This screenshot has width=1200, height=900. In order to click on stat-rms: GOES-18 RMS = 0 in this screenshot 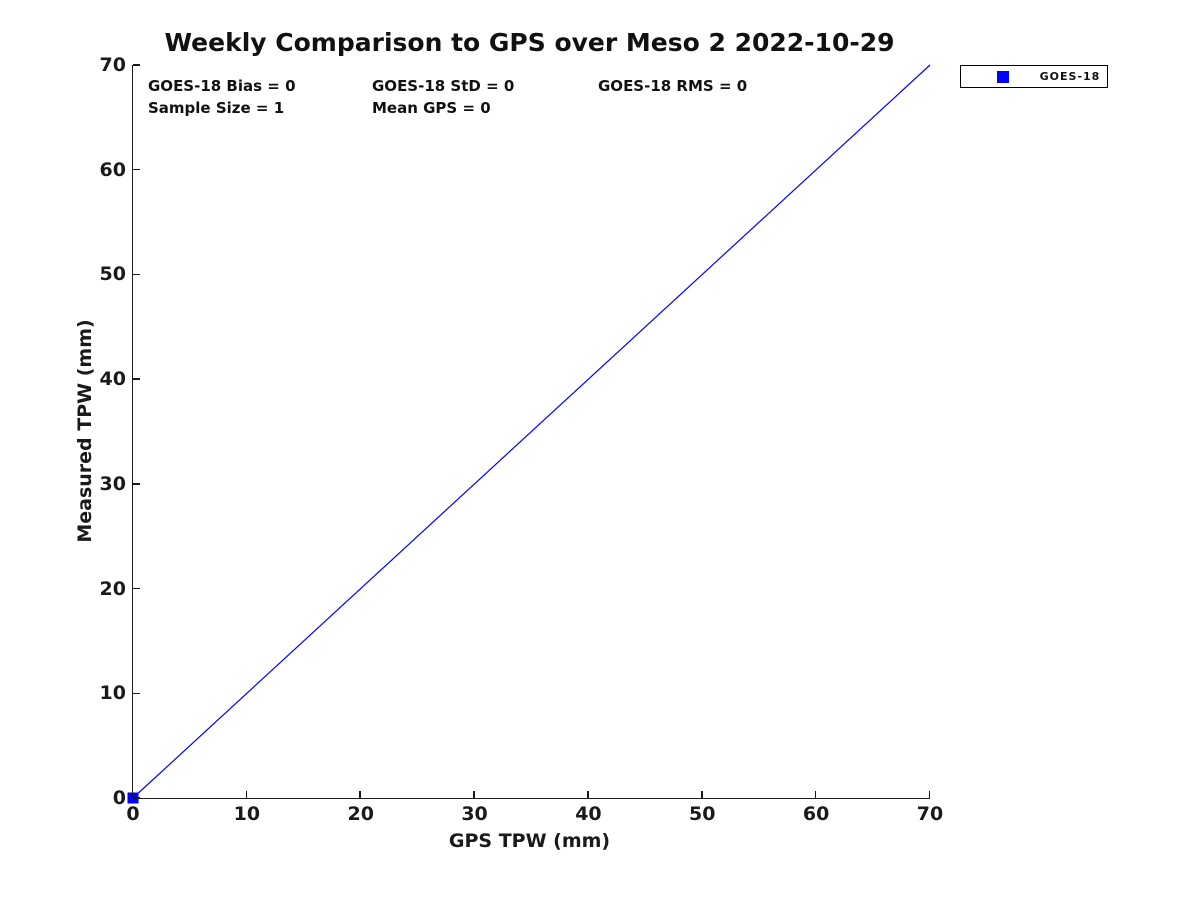, I will do `click(673, 86)`.